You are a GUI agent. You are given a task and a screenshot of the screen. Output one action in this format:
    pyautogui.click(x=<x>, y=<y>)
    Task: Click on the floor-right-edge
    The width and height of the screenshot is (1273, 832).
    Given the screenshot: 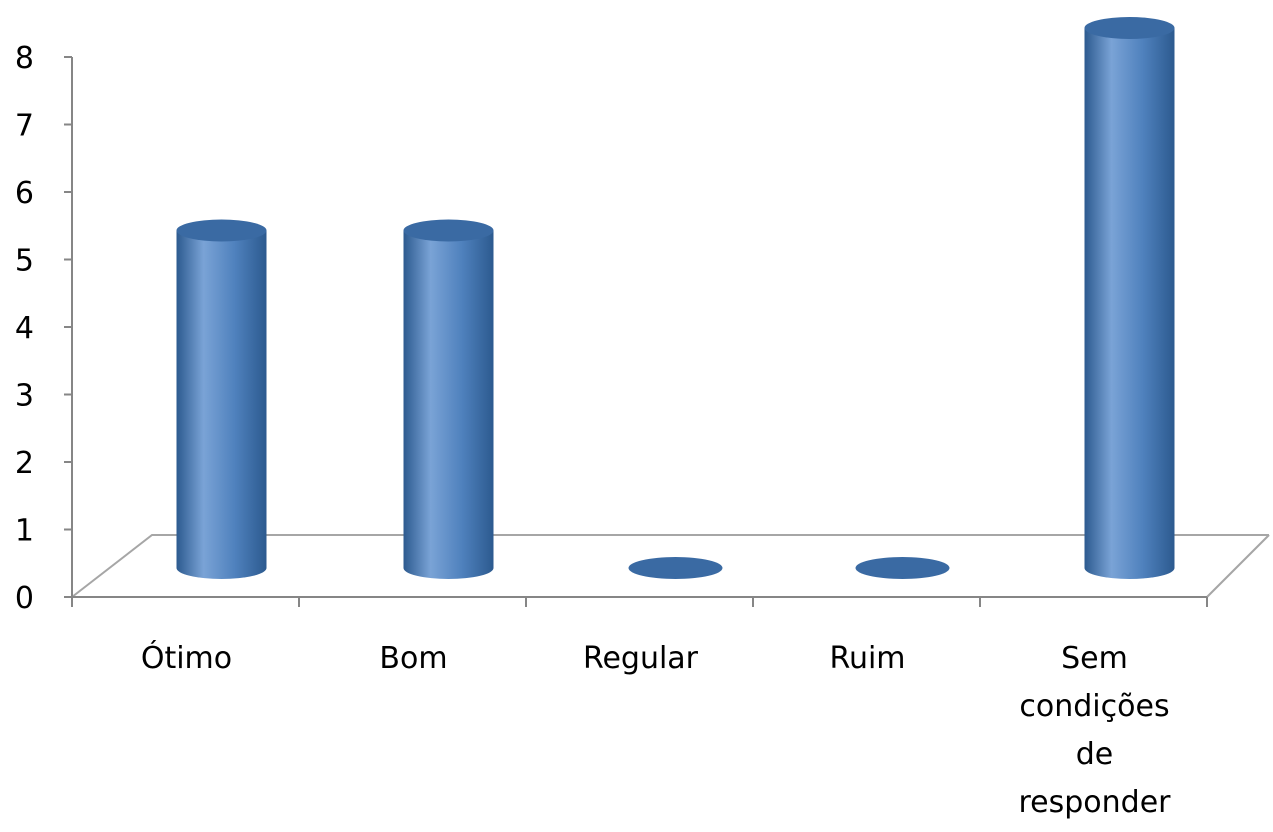 What is the action you would take?
    pyautogui.click(x=1238, y=566)
    